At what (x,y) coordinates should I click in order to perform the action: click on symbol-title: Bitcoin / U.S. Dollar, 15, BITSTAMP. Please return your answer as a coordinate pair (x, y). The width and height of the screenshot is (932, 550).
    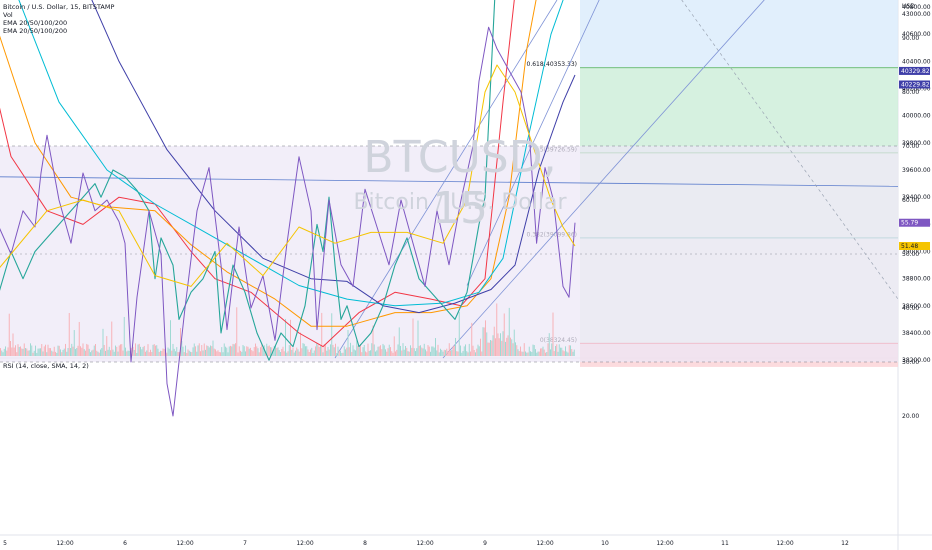
    Looking at the image, I should click on (59, 7).